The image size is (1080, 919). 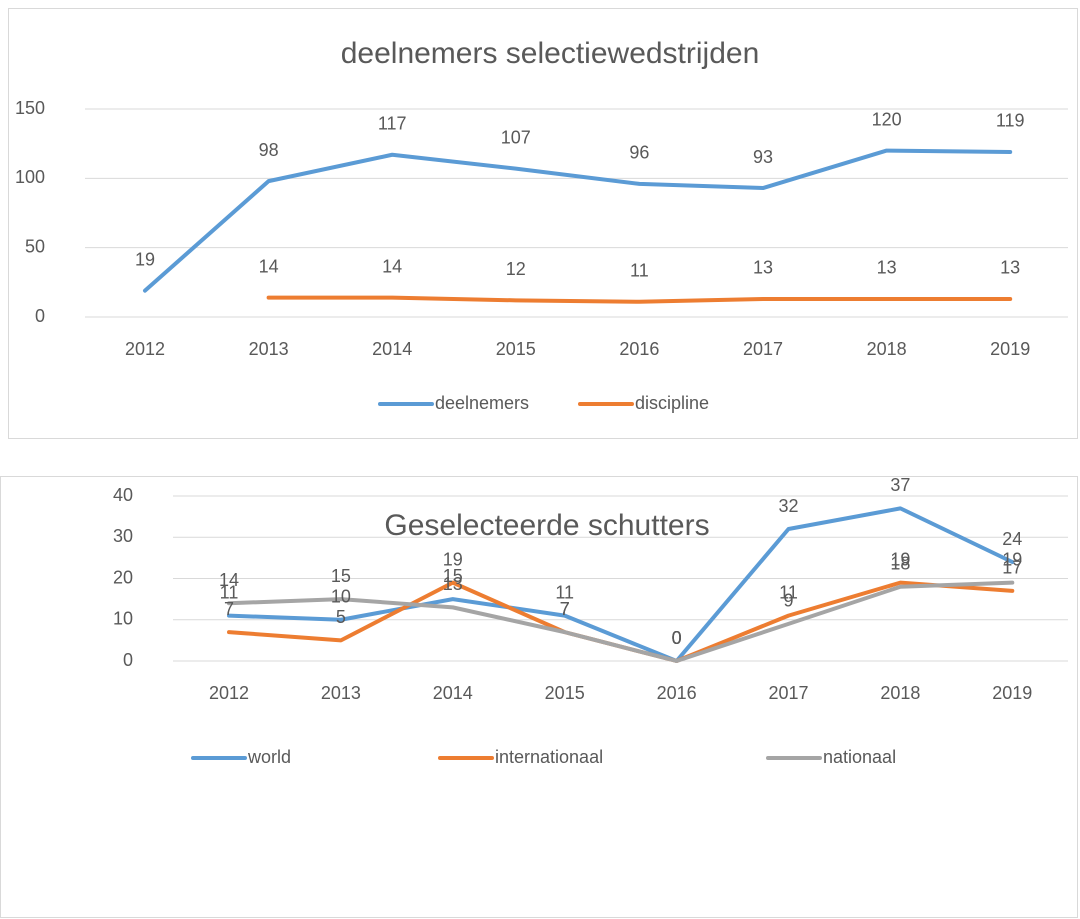 I want to click on y-tick-label: 50, so click(x=35, y=246).